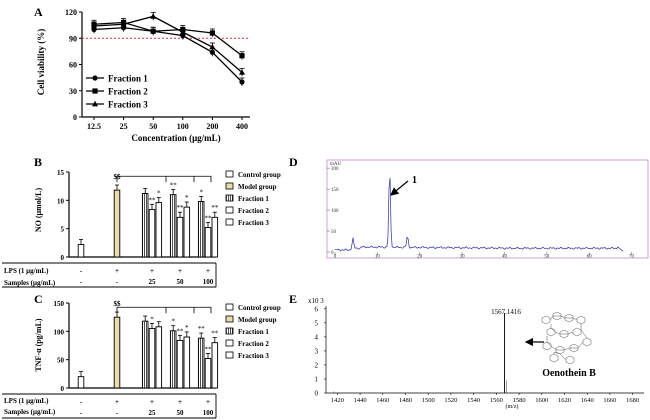 Image resolution: width=650 pixels, height=420 pixels. Describe the element at coordinates (73, 91) in the screenshot. I see `panel-a-ytick-label: 30` at that location.